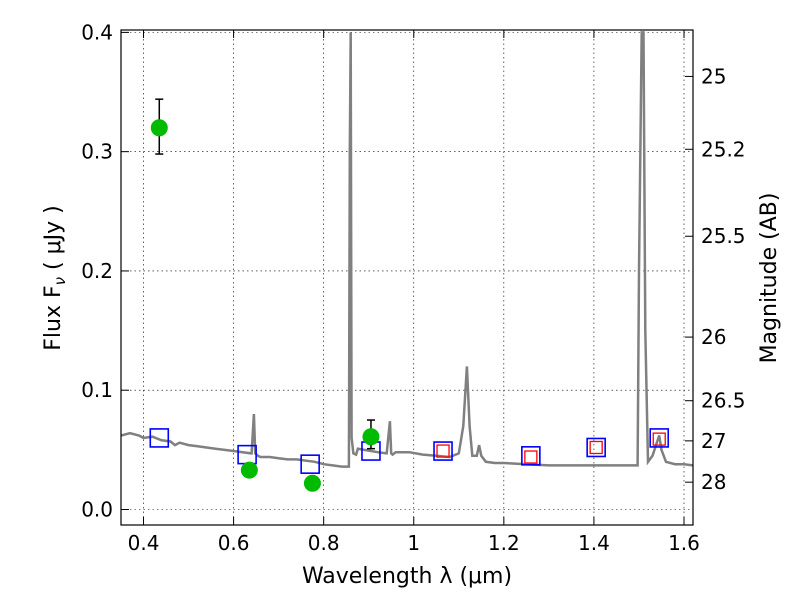 The image size is (800, 600). Describe the element at coordinates (713, 337) in the screenshot. I see `y2-tick-label: 26` at that location.